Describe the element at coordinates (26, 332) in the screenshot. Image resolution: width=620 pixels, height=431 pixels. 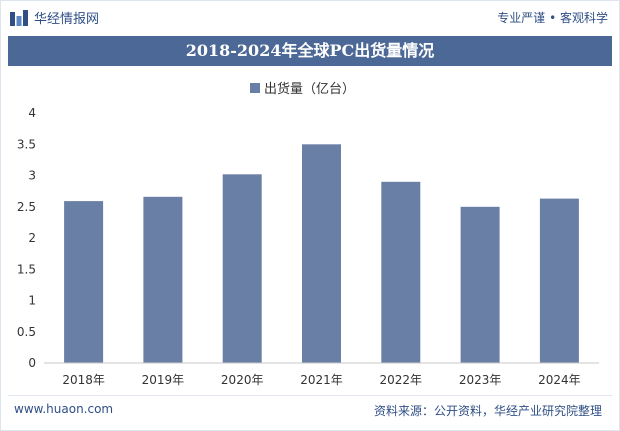
I see `y-tick-label: 0.5` at that location.